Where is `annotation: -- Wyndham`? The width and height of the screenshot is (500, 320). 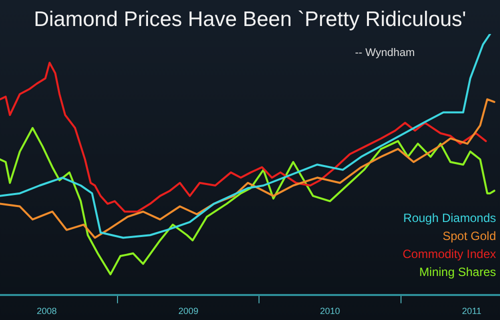 annotation: -- Wyndham is located at coordinates (385, 53).